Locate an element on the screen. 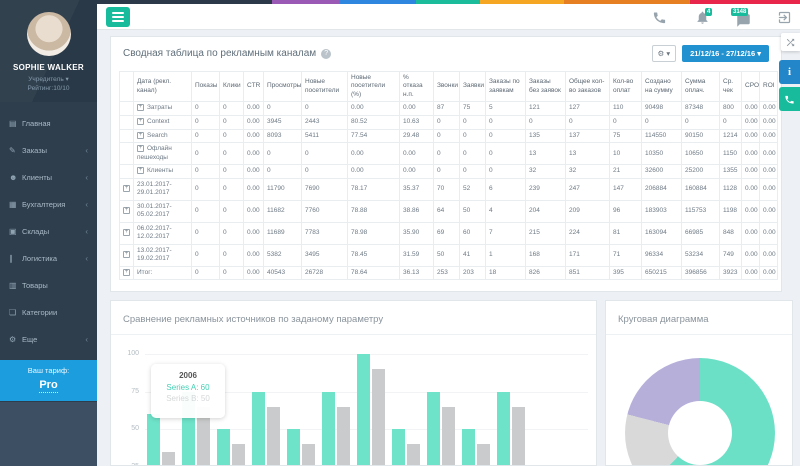 The height and width of the screenshot is (466, 800). help-icon: ? is located at coordinates (326, 53).